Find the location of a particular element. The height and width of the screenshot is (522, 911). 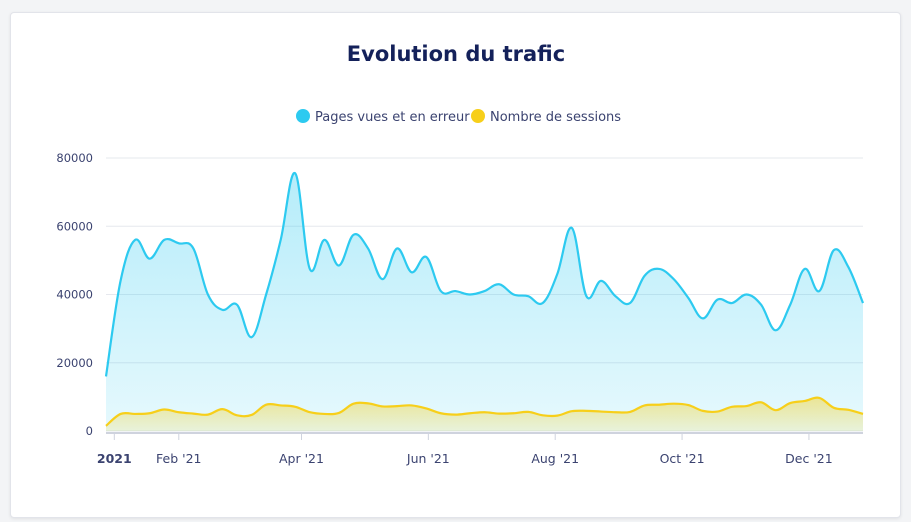

legend-item-pages-vues: Pages vues et en erreur is located at coordinates (383, 117).